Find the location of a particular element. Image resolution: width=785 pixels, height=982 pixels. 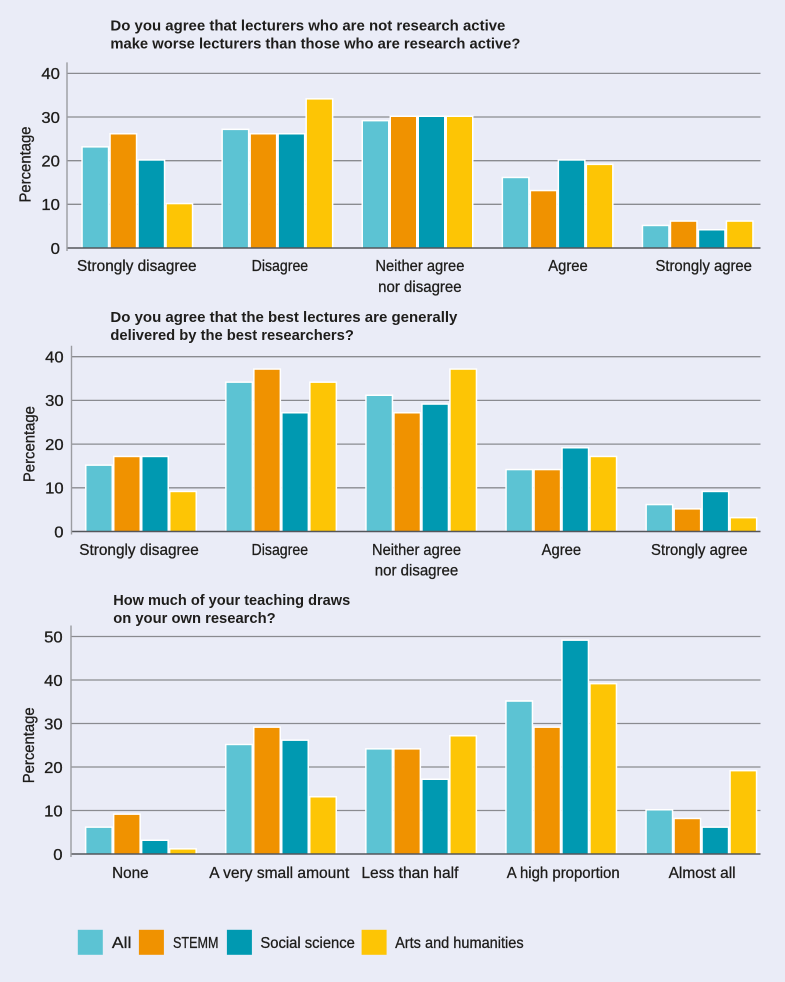

svg-text: A high proportion is located at coordinates (563, 873).